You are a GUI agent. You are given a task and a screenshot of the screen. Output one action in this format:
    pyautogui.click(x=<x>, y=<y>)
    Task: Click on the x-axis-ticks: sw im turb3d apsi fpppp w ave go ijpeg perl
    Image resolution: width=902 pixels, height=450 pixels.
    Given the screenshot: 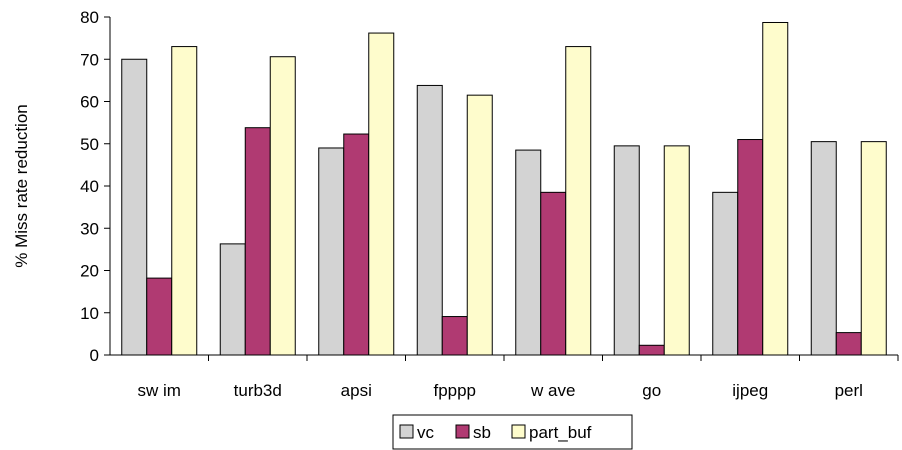 What is the action you would take?
    pyautogui.click(x=518, y=377)
    